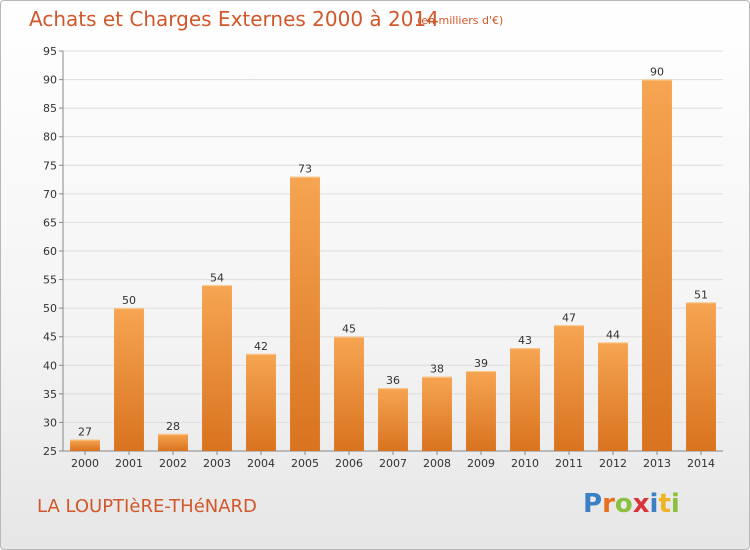  I want to click on x-tick-label: 2014, so click(701, 463).